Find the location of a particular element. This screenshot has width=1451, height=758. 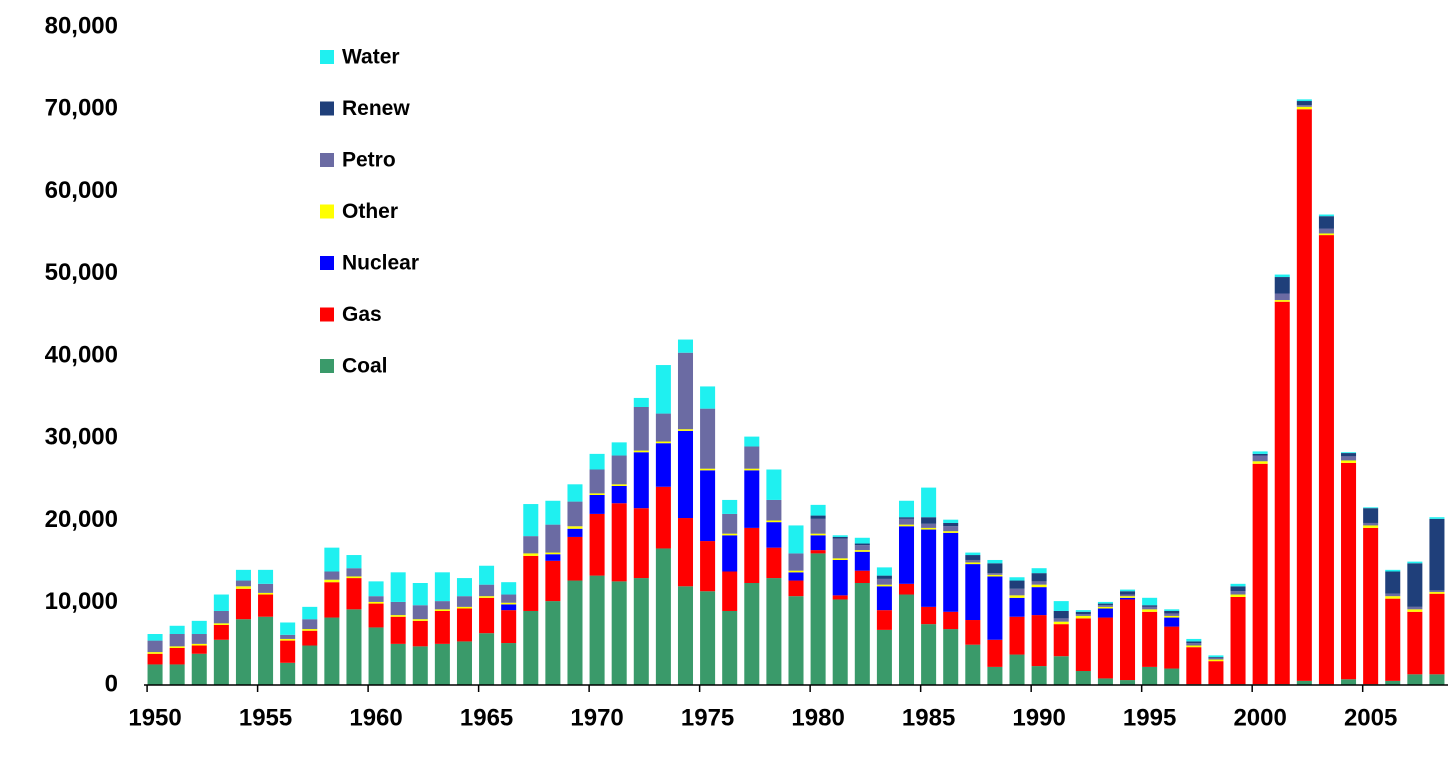

y-tick-label: 10,000 is located at coordinates (81, 601).